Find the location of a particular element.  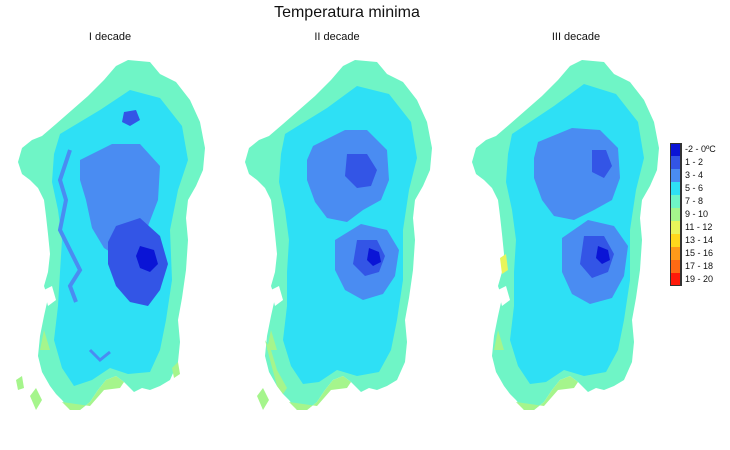

legend-label: -2 - 0ºC is located at coordinates (700, 149).